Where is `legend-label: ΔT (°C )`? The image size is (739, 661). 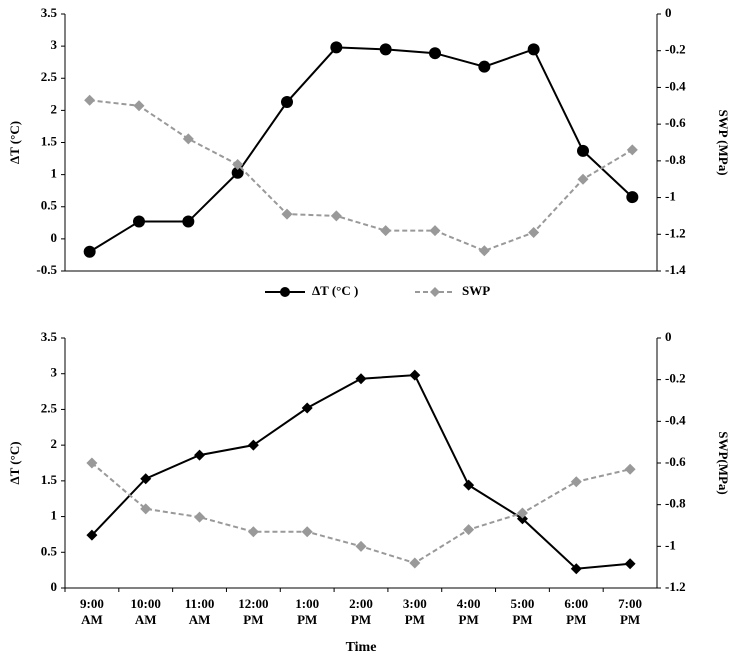
legend-label: ΔT (°C ) is located at coordinates (335, 290).